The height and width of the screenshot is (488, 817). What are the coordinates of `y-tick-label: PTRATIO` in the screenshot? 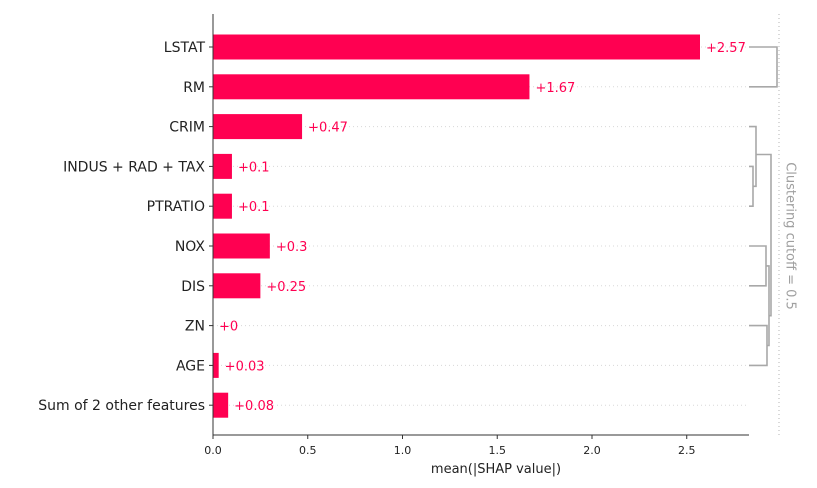 It's located at (176, 207).